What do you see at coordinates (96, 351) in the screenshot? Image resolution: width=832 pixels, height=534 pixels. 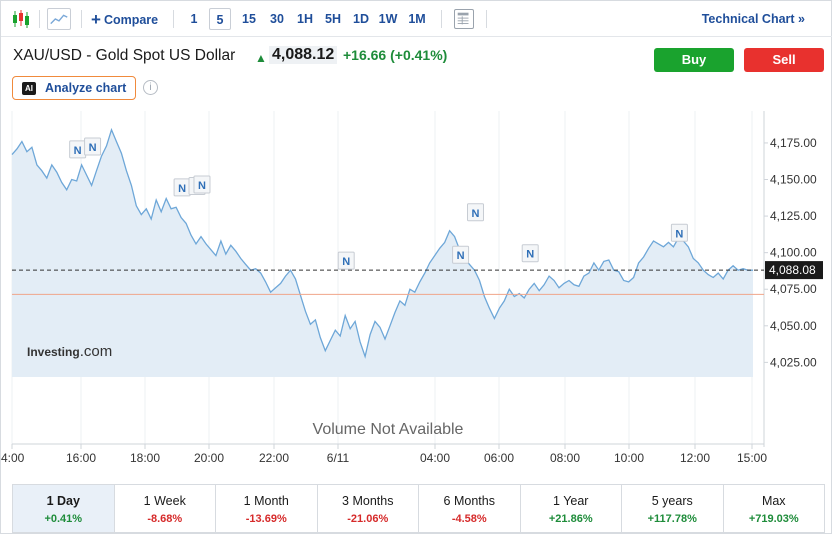 I see `watermark-suffix: .com` at bounding box center [96, 351].